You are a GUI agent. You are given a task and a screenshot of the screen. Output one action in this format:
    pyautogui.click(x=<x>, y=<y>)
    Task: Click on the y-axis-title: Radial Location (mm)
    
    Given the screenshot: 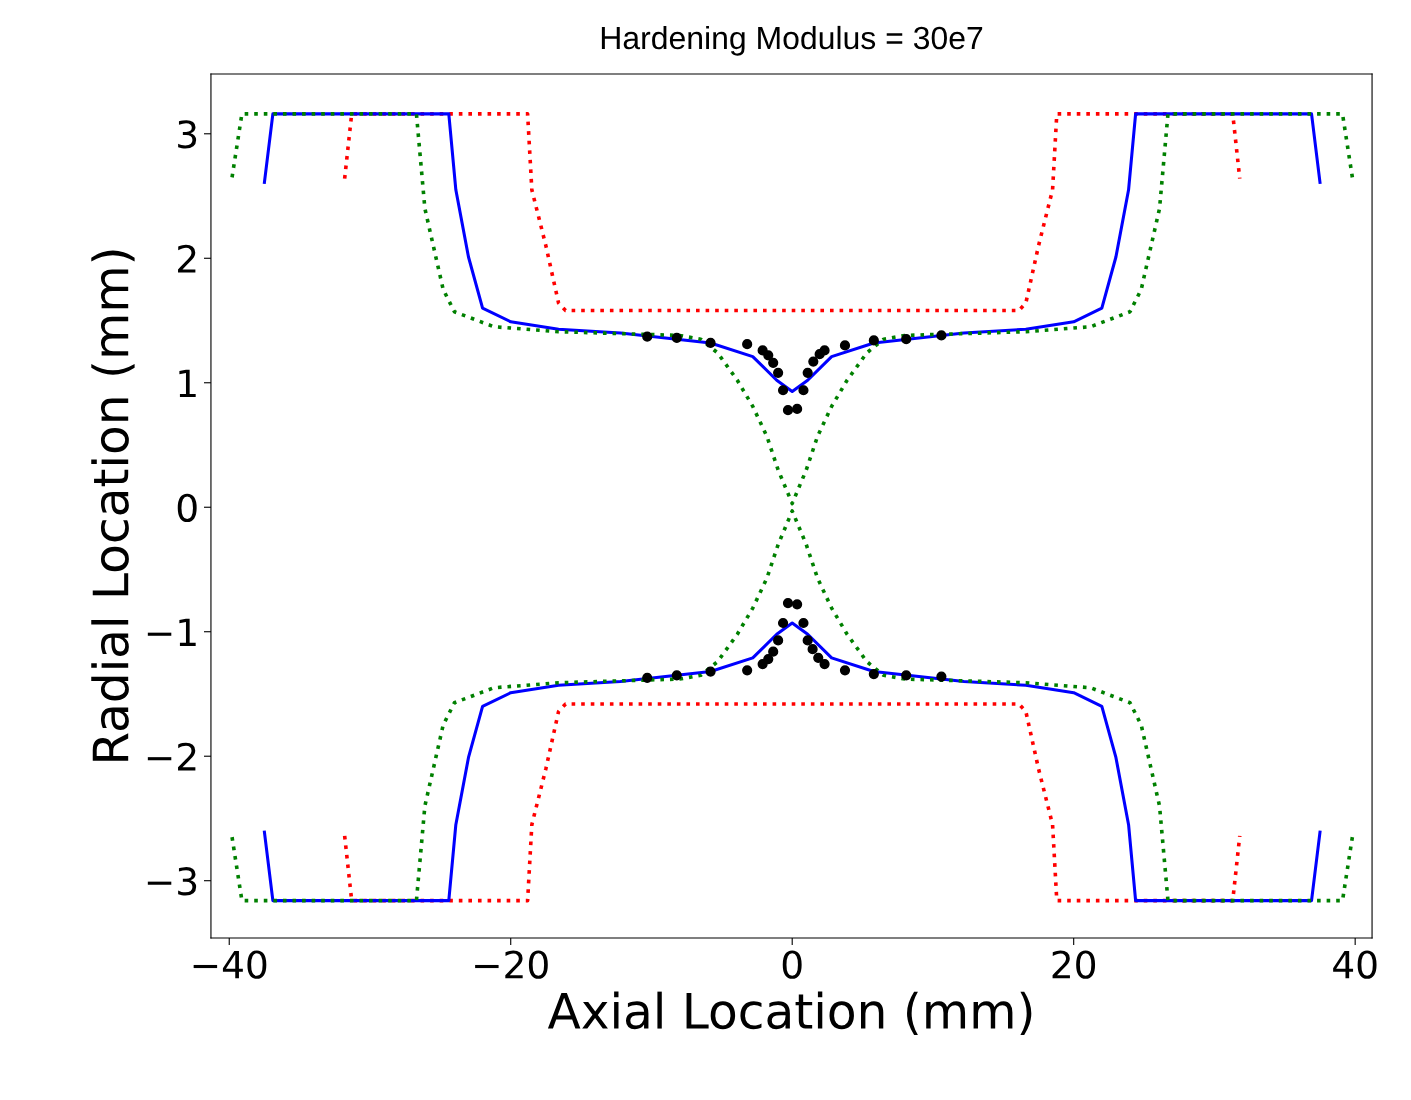 What is the action you would take?
    pyautogui.click(x=113, y=505)
    